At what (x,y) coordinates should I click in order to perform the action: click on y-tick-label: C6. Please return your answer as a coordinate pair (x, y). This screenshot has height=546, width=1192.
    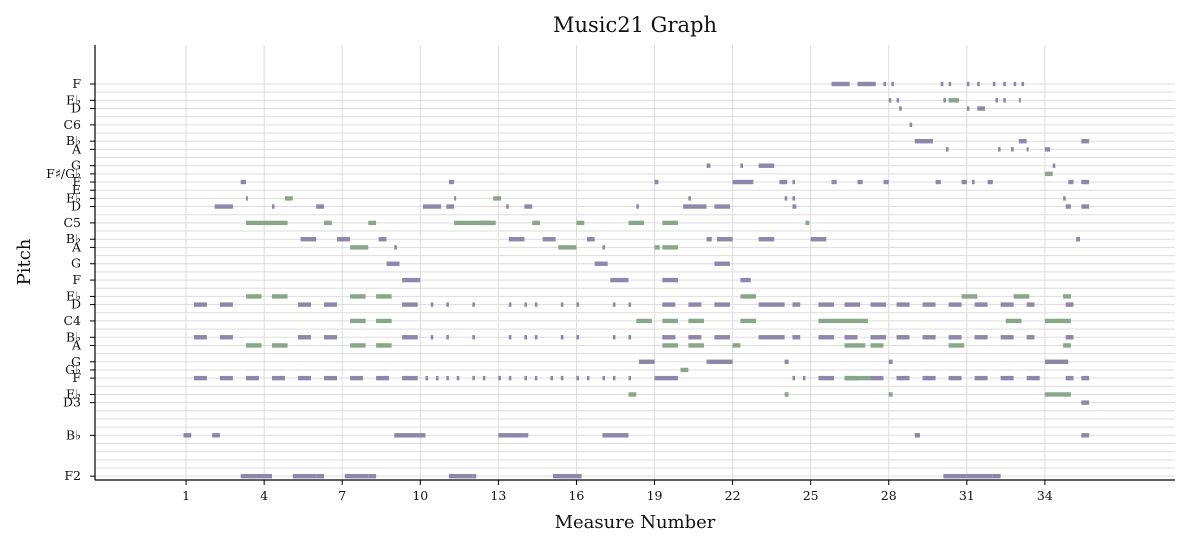
    Looking at the image, I should click on (72, 124).